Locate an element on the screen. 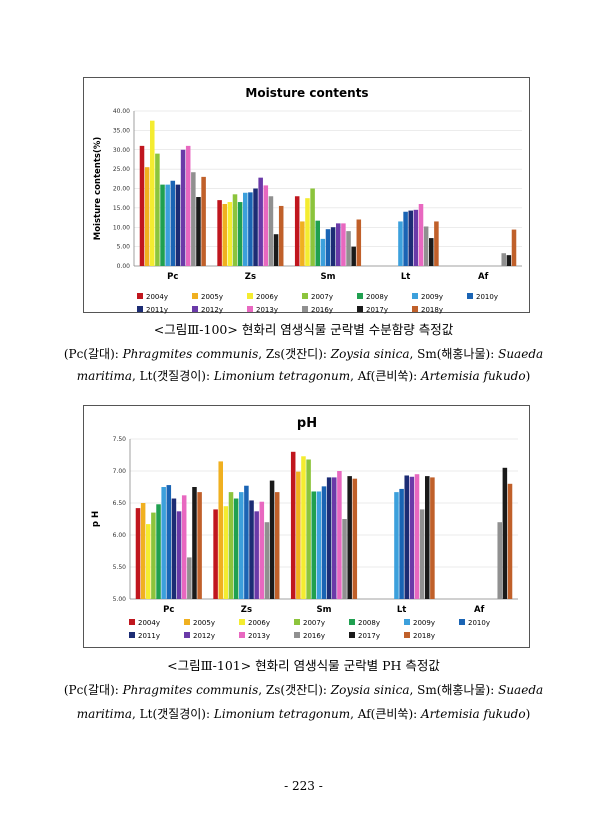 This screenshot has width=607, height=840. bar-Lt-2009y is located at coordinates (396, 545).